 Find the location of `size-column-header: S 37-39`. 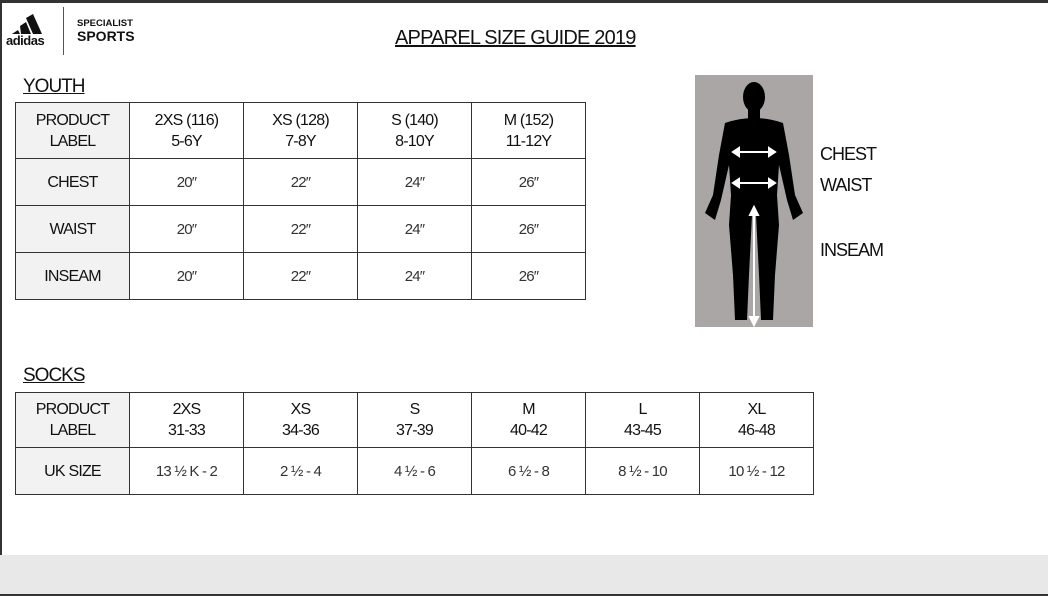

size-column-header: S 37-39 is located at coordinates (414, 420).